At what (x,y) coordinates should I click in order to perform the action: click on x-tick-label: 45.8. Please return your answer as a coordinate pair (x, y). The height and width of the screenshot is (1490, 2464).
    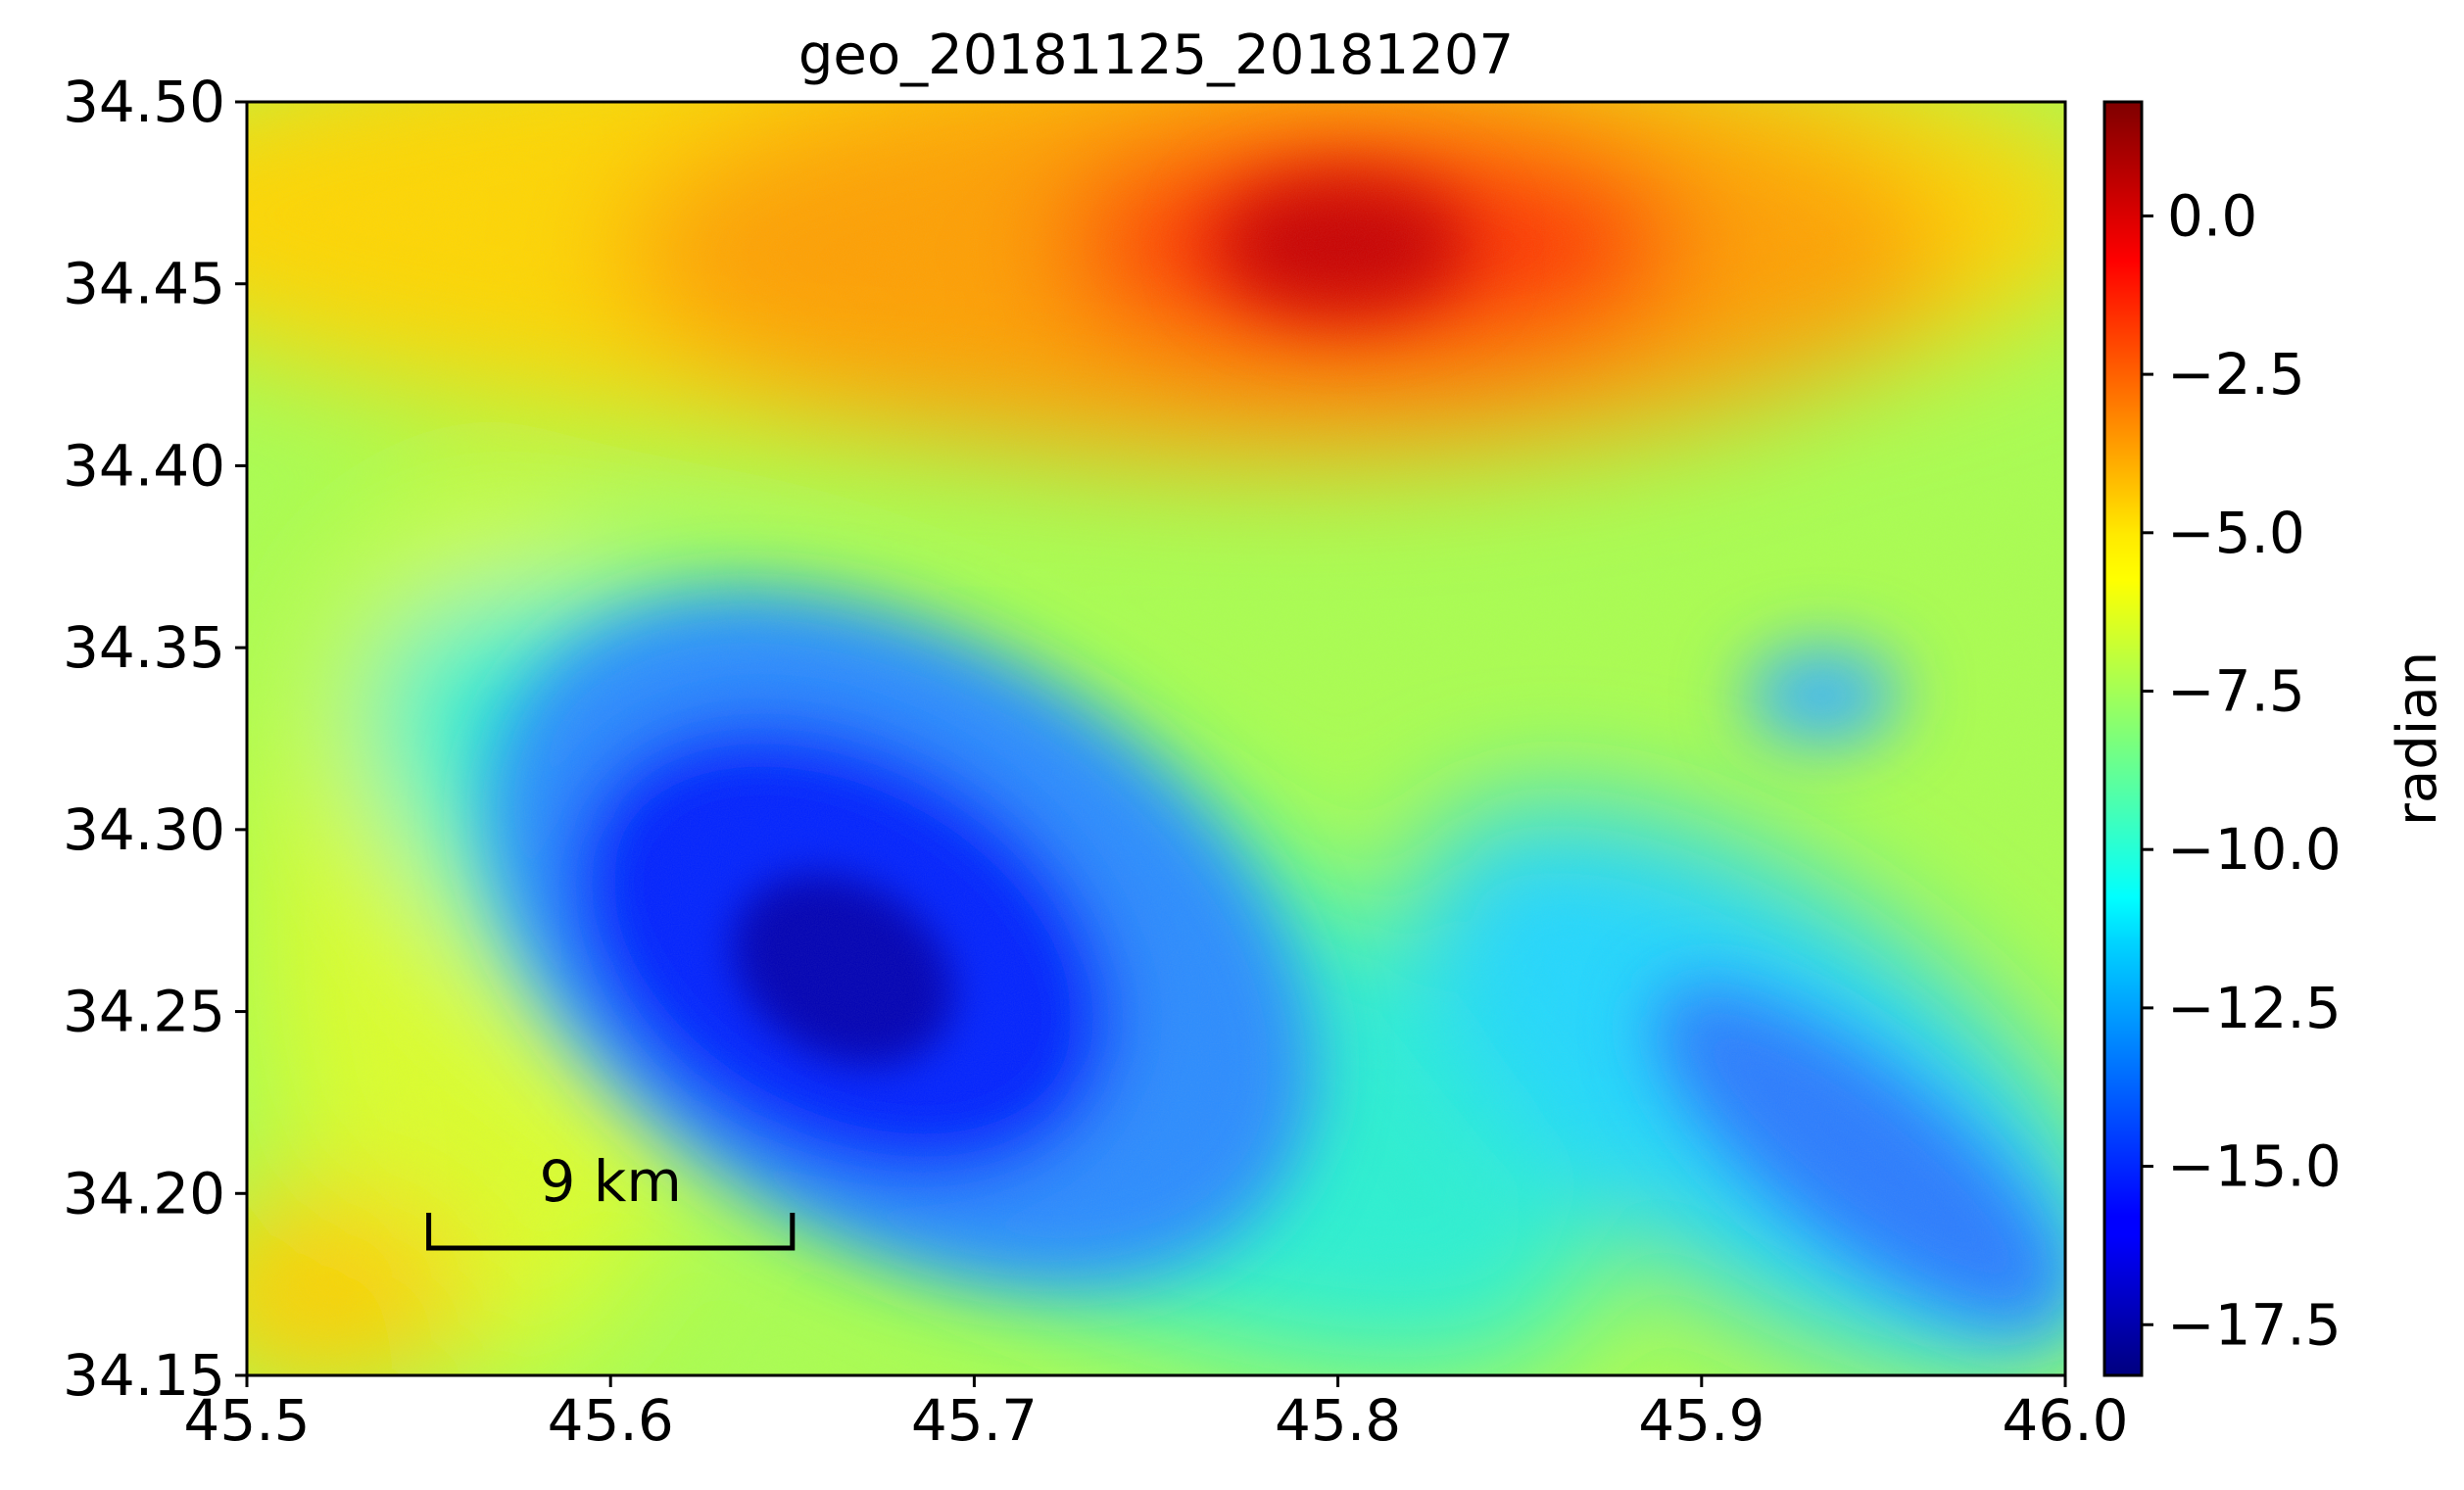
    Looking at the image, I should click on (1338, 1420).